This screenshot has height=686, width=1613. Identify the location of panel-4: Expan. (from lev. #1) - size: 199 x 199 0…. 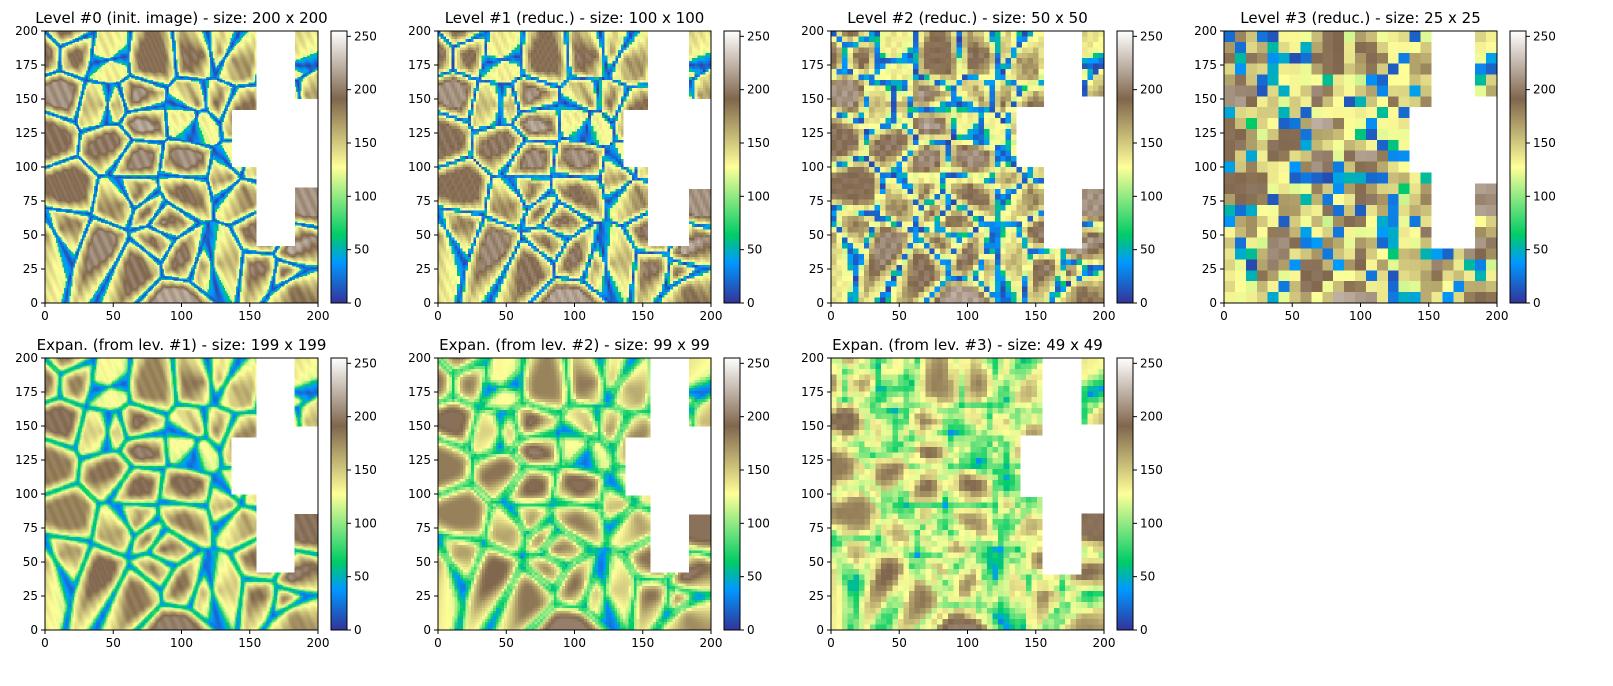
(196, 493).